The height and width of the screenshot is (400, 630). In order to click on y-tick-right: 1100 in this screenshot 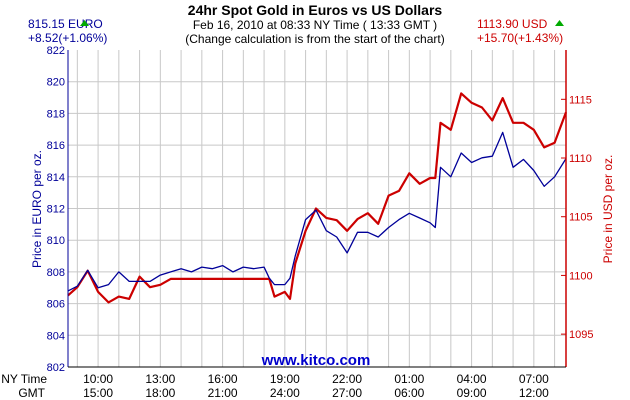, I will do `click(581, 276)`.